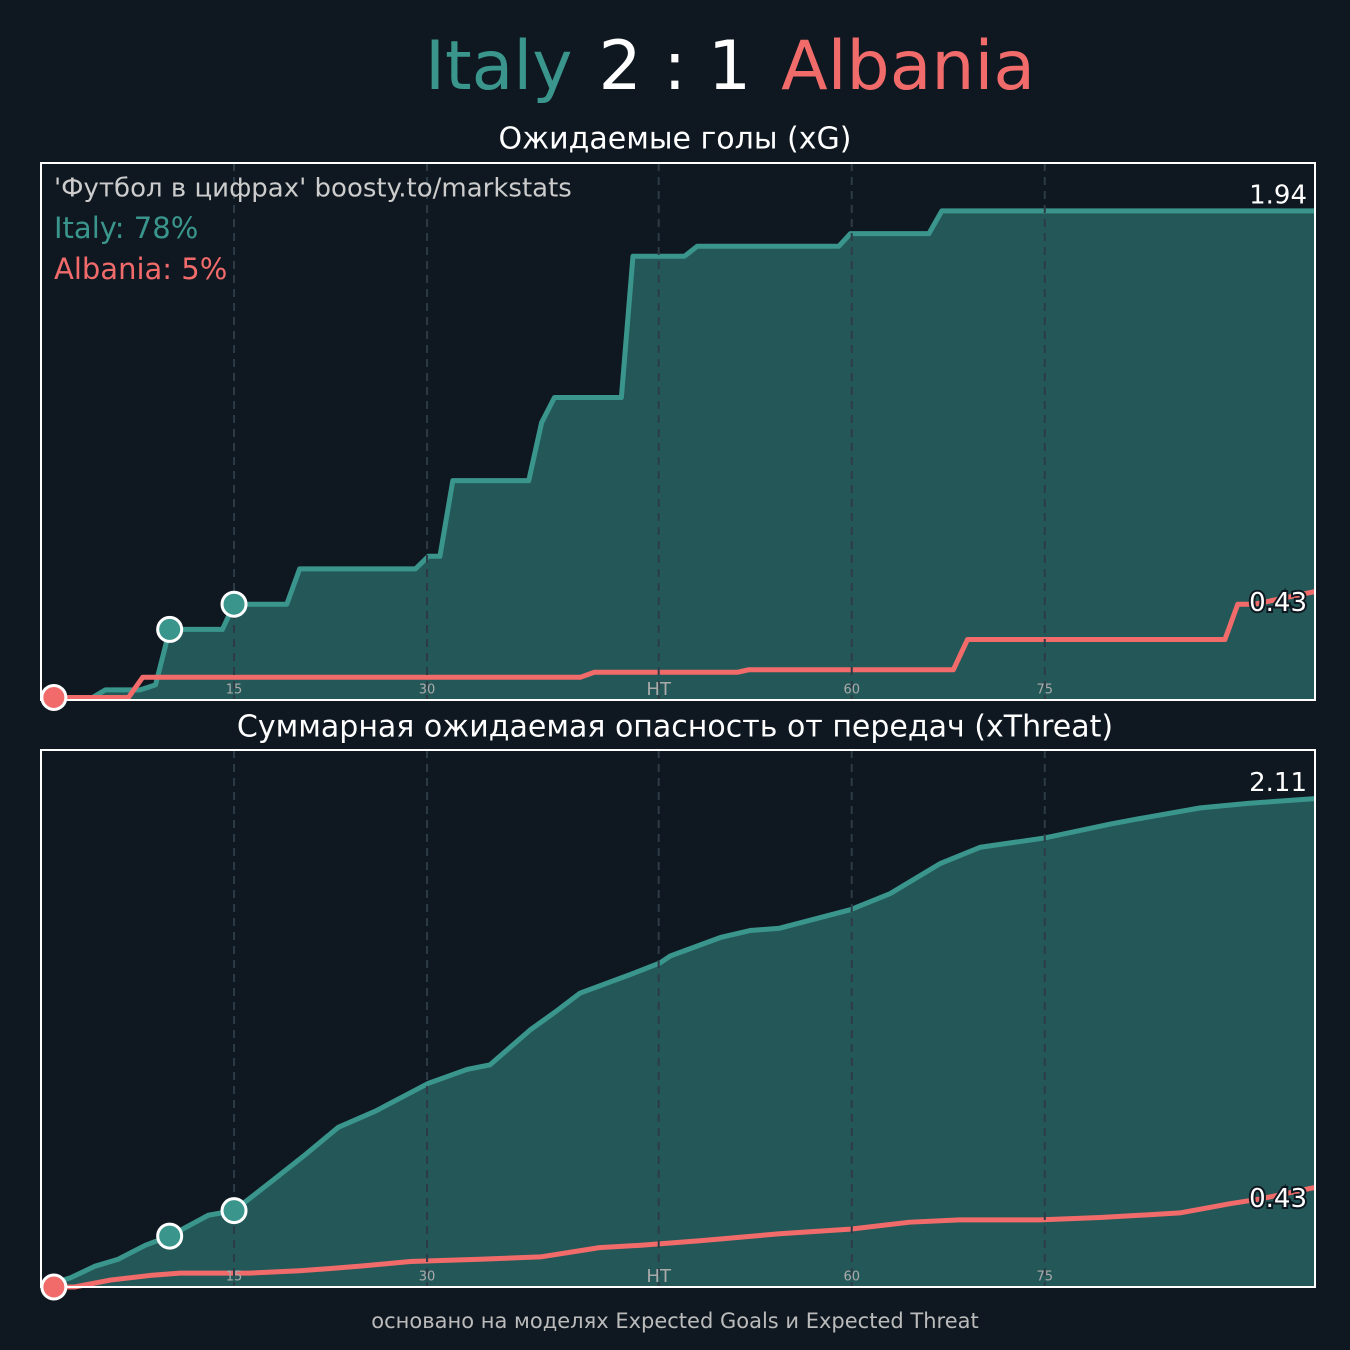  Describe the element at coordinates (1278, 783) in the screenshot. I see `end-value-label: 2.11` at that location.